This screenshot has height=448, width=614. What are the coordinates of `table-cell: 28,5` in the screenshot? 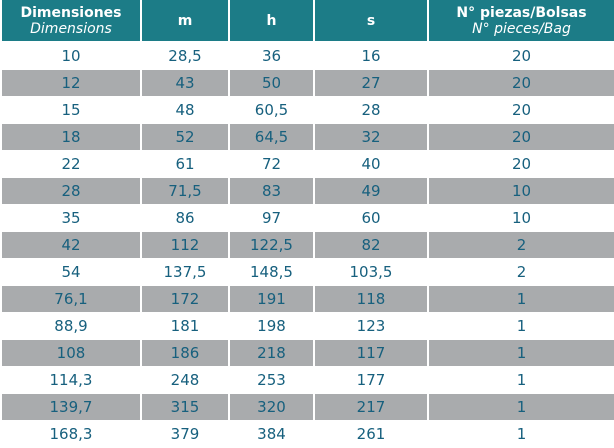 It's located at (185, 56).